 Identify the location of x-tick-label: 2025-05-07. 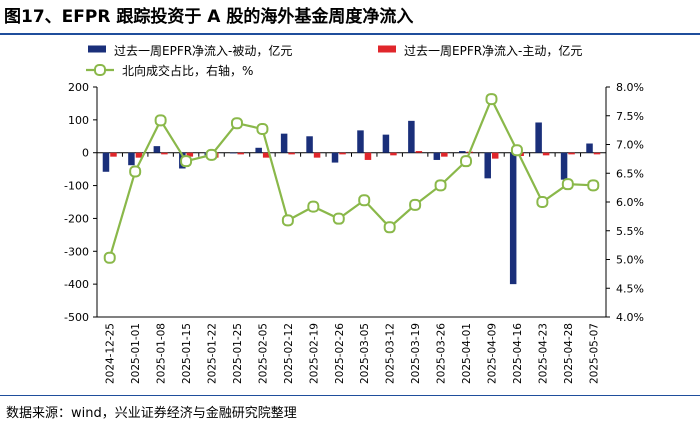
(594, 353).